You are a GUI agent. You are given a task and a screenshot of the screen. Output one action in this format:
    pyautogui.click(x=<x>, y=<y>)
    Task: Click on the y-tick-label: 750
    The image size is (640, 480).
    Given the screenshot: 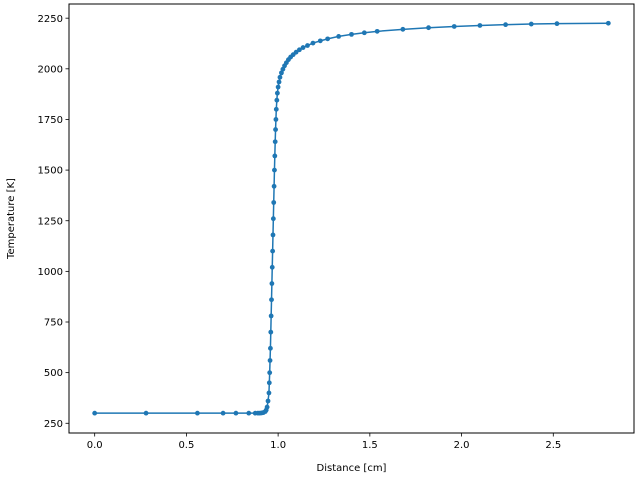 What is the action you would take?
    pyautogui.click(x=53, y=323)
    